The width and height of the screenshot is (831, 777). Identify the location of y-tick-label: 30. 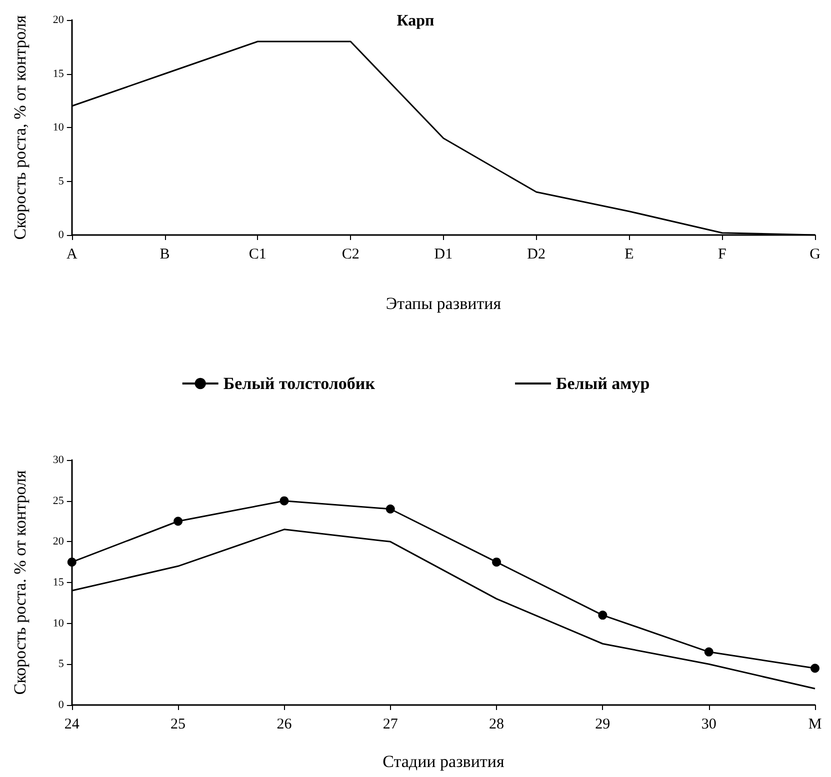
(58, 460).